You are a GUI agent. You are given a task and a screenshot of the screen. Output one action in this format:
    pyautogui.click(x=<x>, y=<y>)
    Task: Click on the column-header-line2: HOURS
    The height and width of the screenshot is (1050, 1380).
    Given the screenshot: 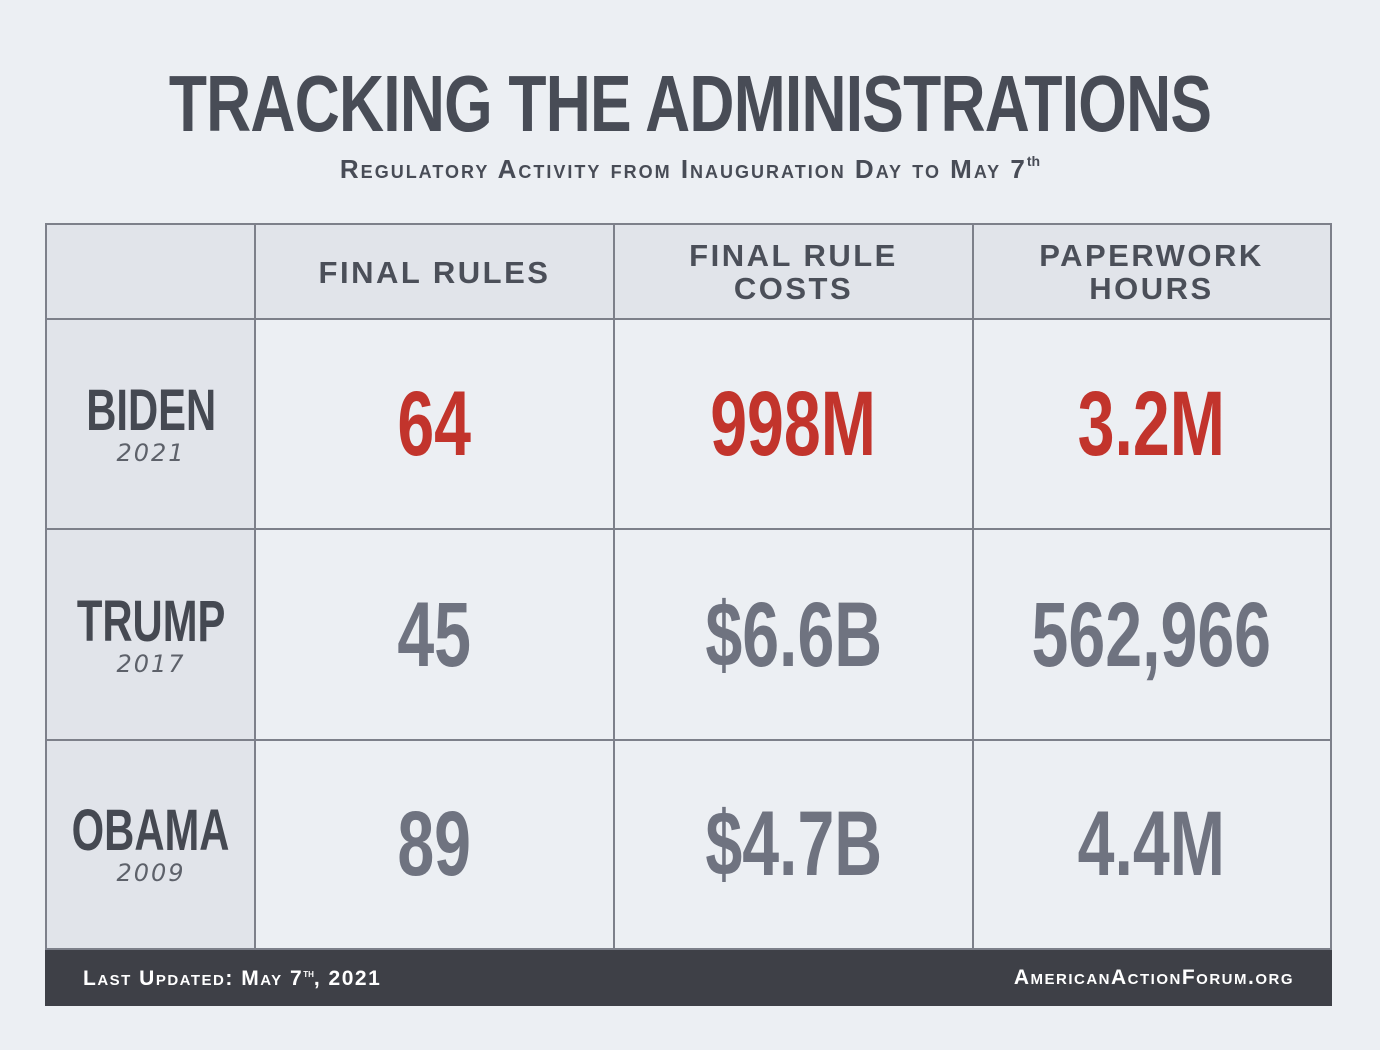 What is the action you would take?
    pyautogui.click(x=1151, y=288)
    